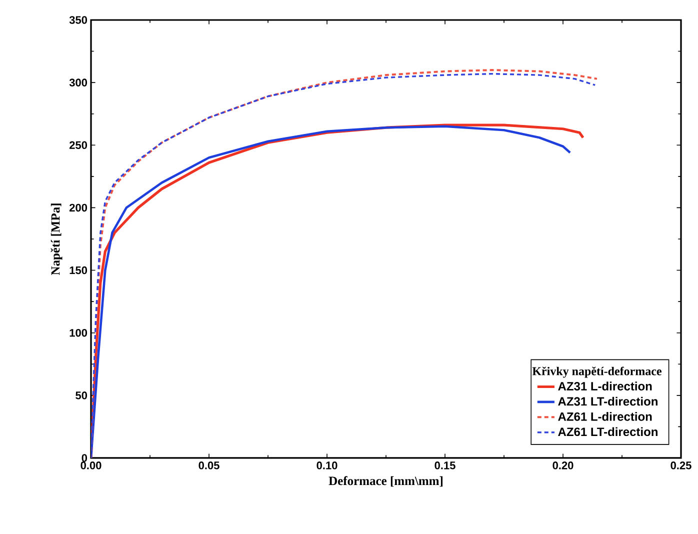 This screenshot has height=534, width=698. What do you see at coordinates (681, 466) in the screenshot?
I see `x-tick-label: 0.25` at bounding box center [681, 466].